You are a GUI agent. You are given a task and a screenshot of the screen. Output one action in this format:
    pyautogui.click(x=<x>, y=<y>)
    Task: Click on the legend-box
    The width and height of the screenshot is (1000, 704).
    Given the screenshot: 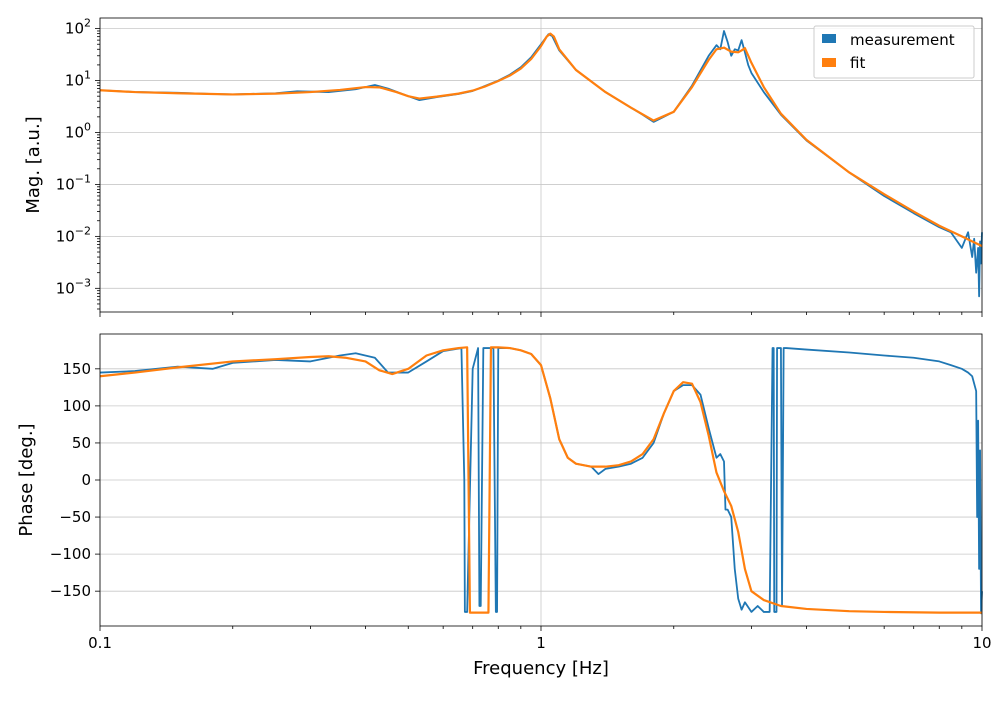 What is the action you would take?
    pyautogui.click(x=894, y=52)
    